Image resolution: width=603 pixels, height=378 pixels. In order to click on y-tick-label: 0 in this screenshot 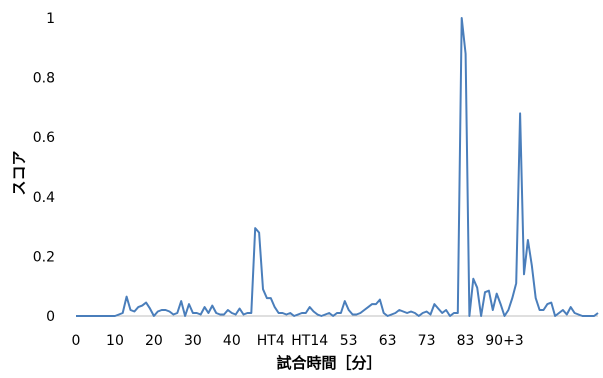, I will do `click(50, 317)`.